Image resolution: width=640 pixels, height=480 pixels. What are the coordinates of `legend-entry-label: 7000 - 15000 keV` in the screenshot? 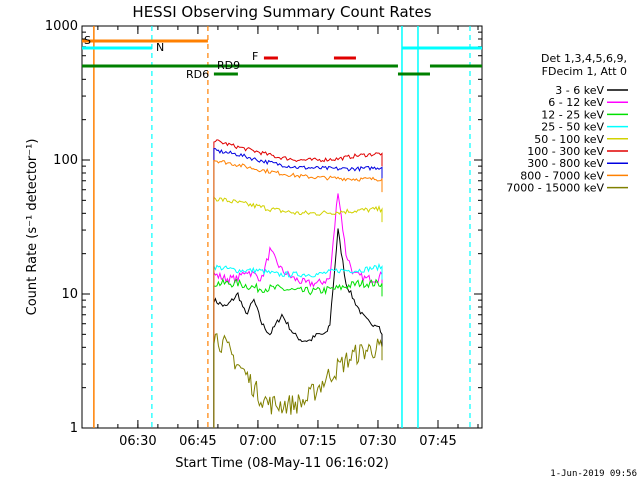 It's located at (555, 188).